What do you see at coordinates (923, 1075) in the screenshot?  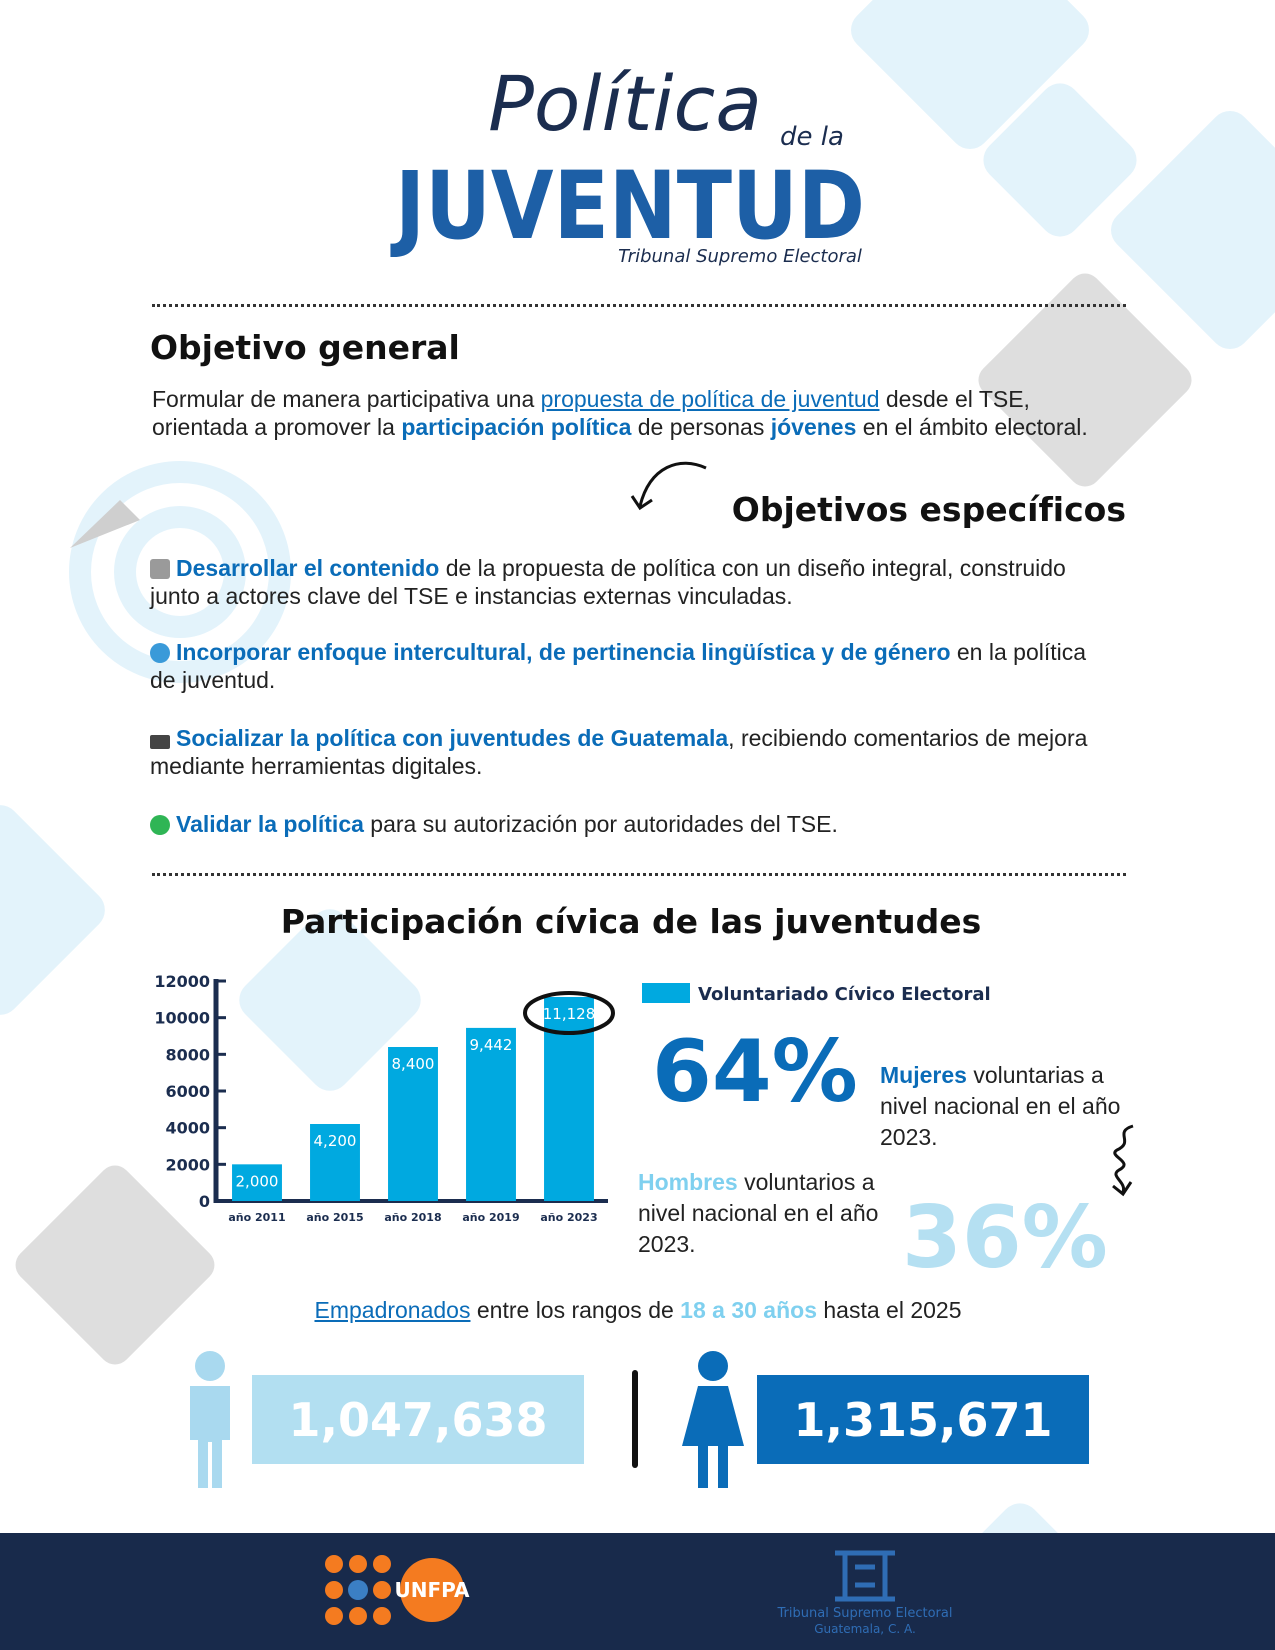 I see `women-label: Mujeres` at bounding box center [923, 1075].